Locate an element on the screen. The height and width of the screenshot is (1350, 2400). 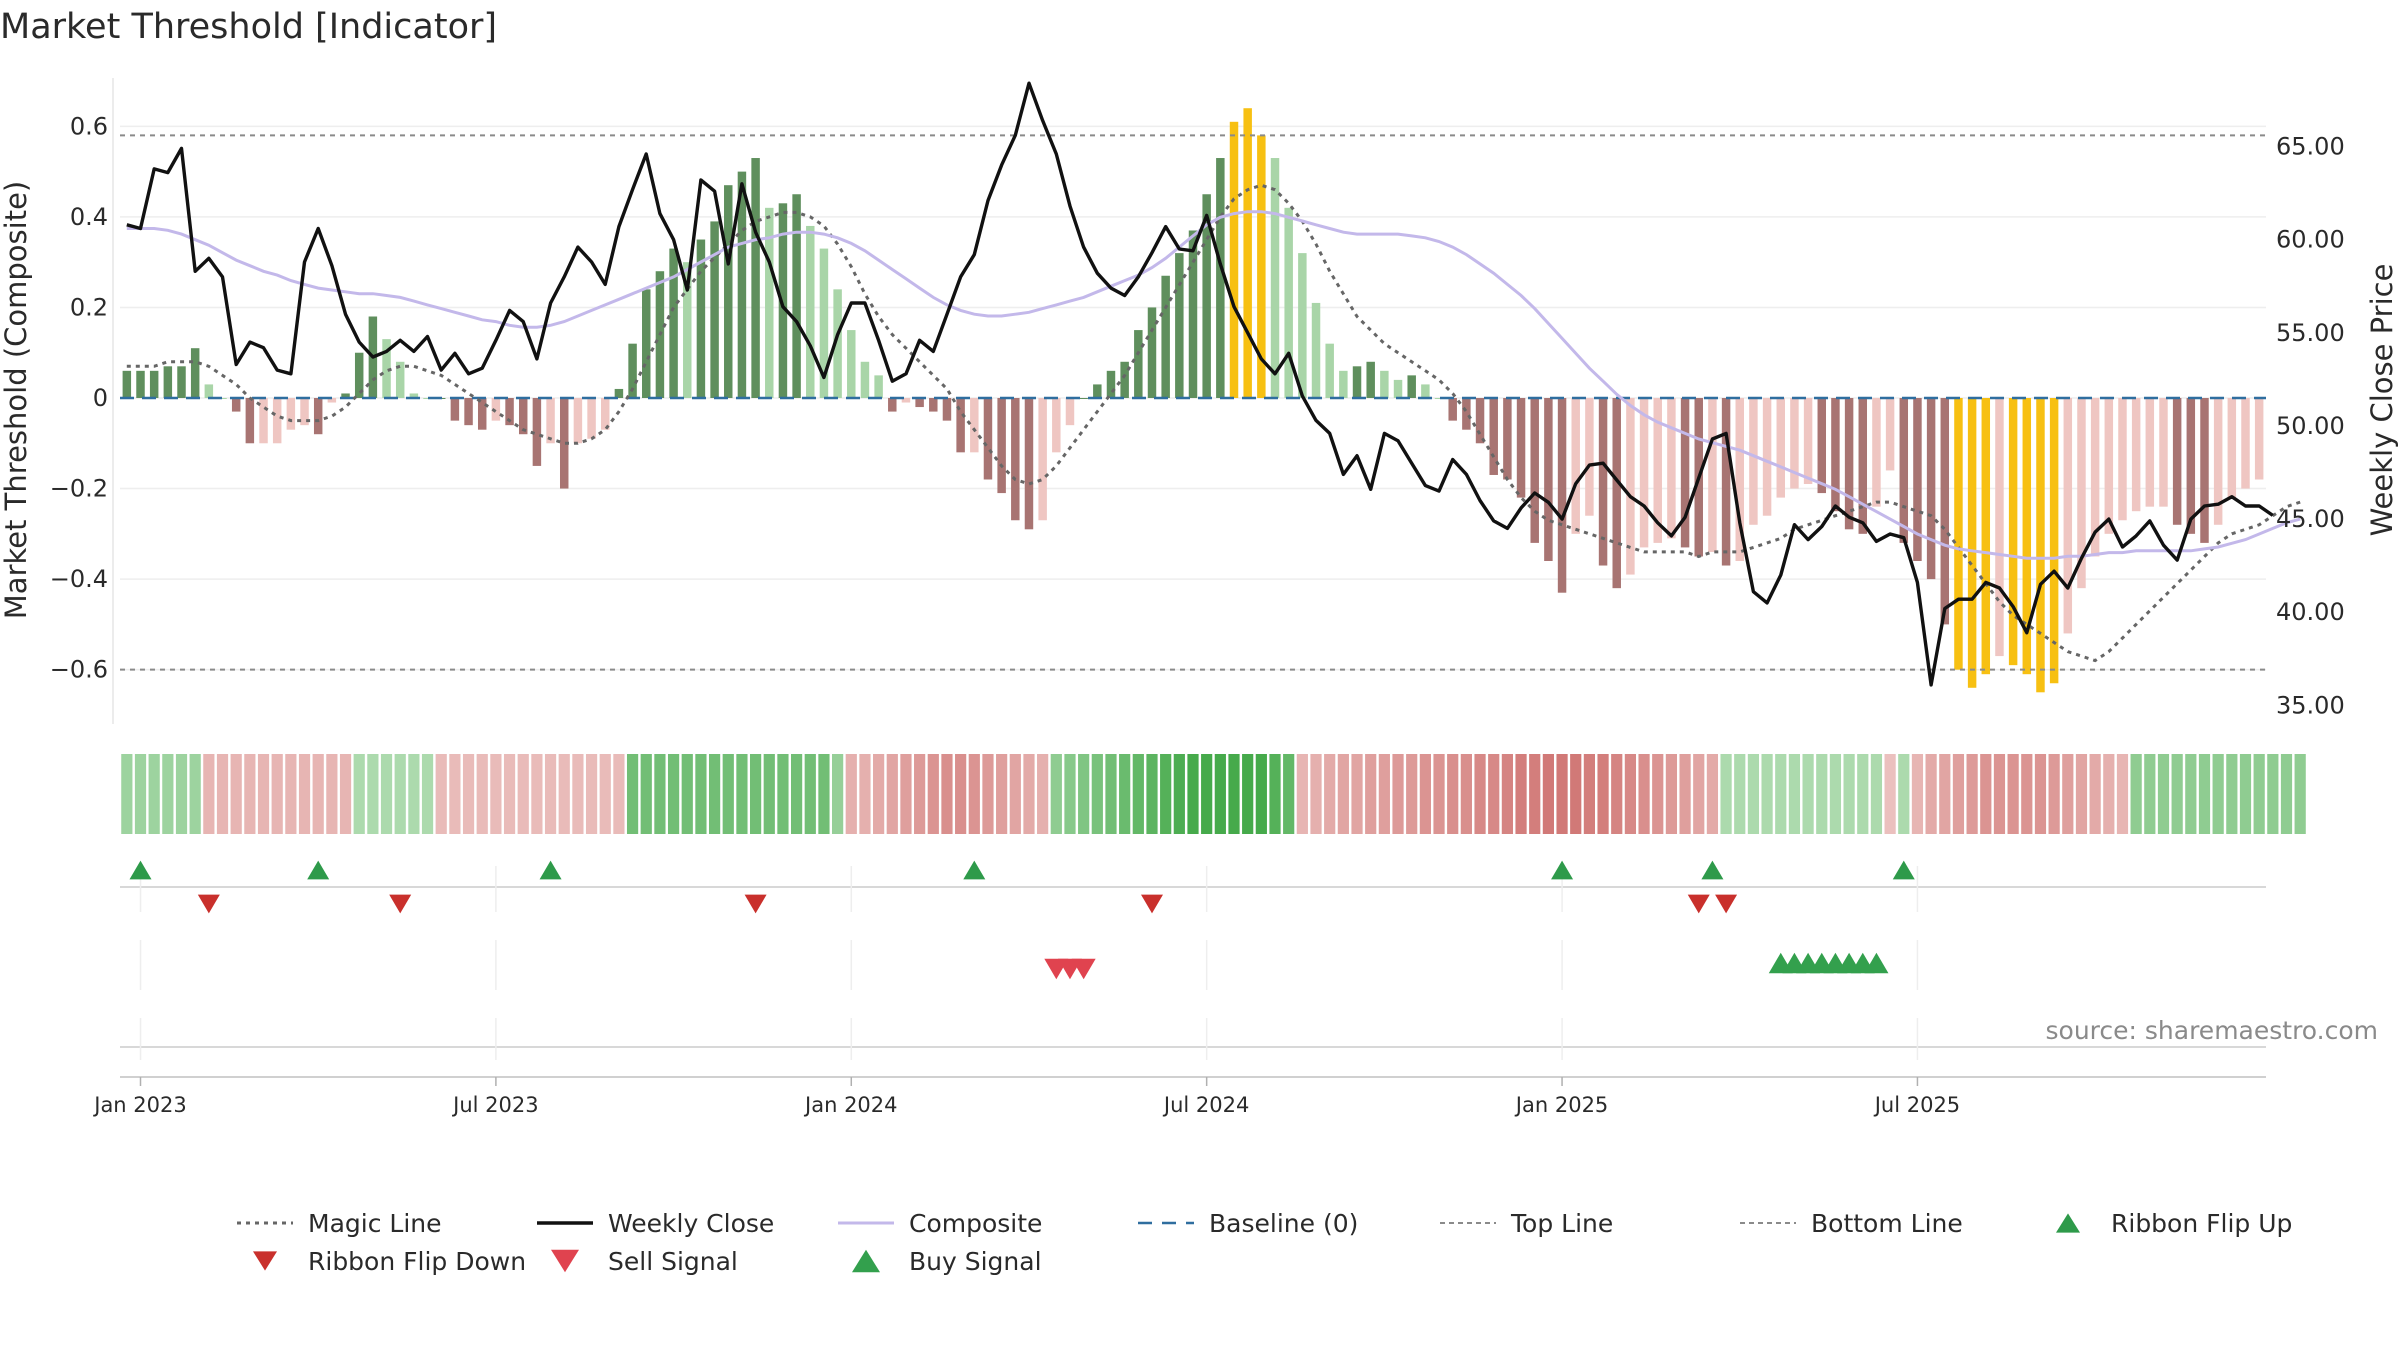
x-tick-label: Jul 2025 is located at coordinates (1916, 1105).